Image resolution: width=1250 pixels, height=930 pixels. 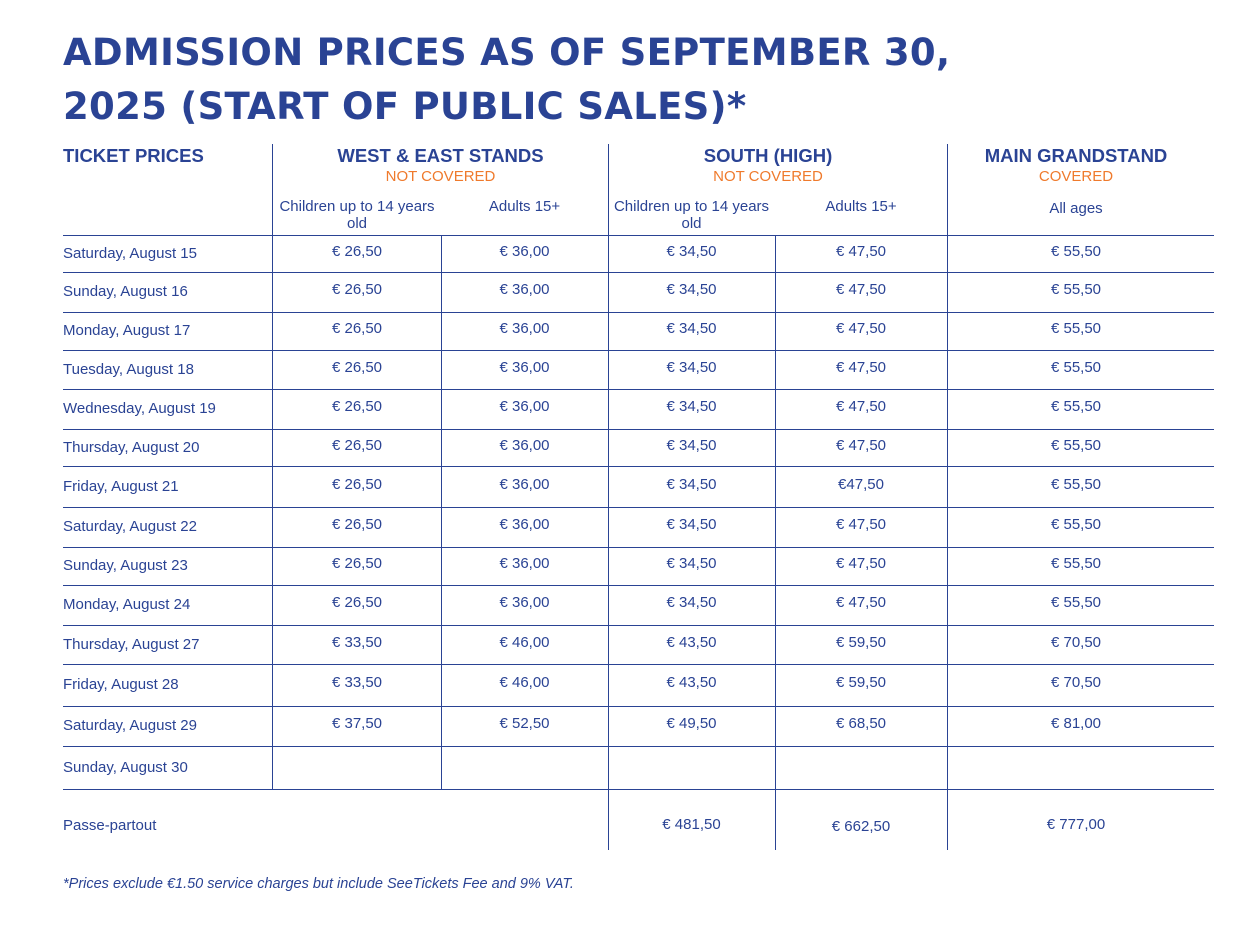 What do you see at coordinates (127, 604) in the screenshot?
I see `row-date: Monday, August 24` at bounding box center [127, 604].